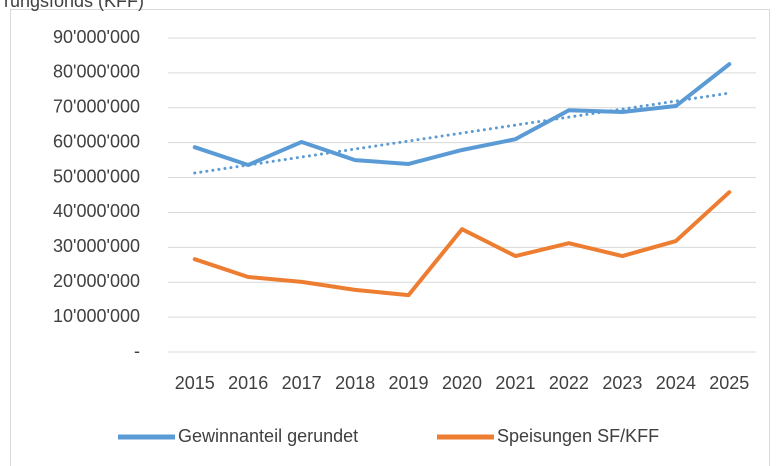  Describe the element at coordinates (137, 351) in the screenshot. I see `y-tick-label: -` at that location.